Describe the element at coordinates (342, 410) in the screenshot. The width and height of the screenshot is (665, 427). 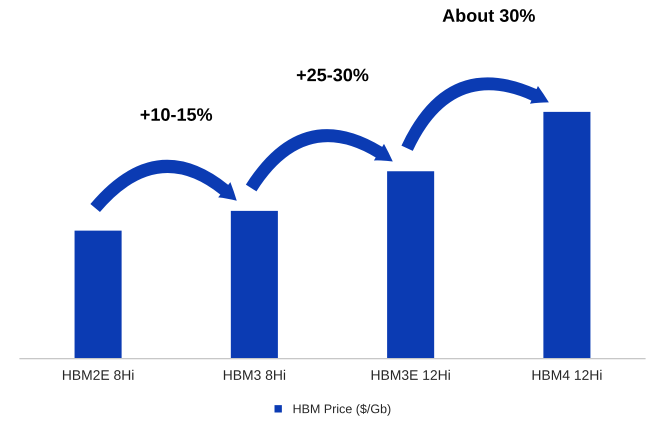
I see `legend-label: HBM Price ($/Gb)` at that location.